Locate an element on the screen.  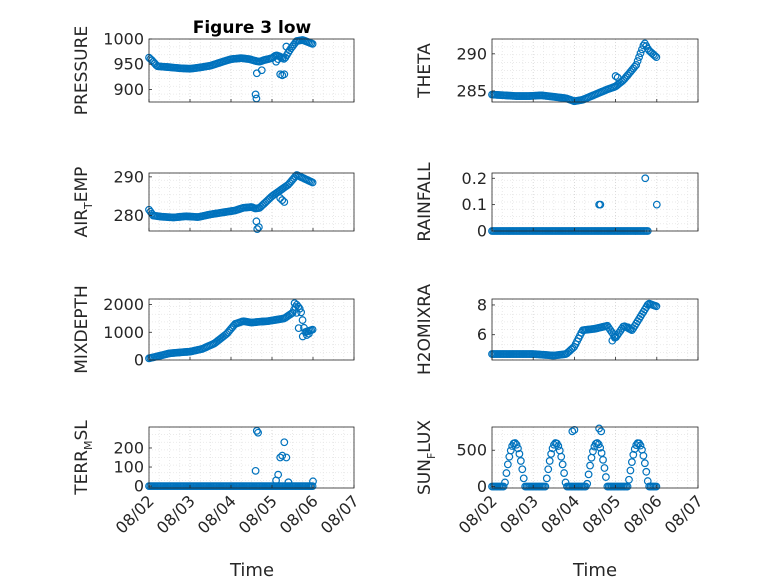
figure-title: Figure 3 low is located at coordinates (252, 28).